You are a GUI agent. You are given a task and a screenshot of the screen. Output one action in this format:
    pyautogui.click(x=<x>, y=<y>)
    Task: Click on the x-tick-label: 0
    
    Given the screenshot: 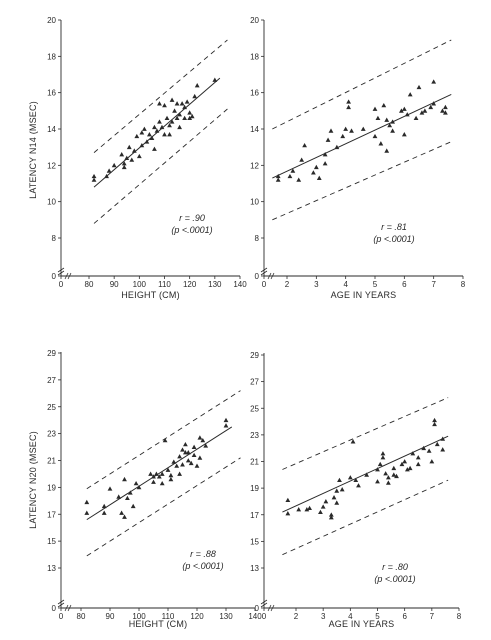 What is the action you would take?
    pyautogui.click(x=61, y=284)
    